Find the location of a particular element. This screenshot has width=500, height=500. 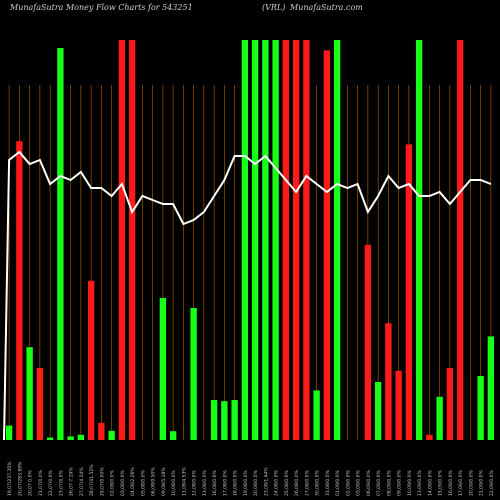

x-tick-label: 17,09/0.0% is located at coordinates (461, 482).